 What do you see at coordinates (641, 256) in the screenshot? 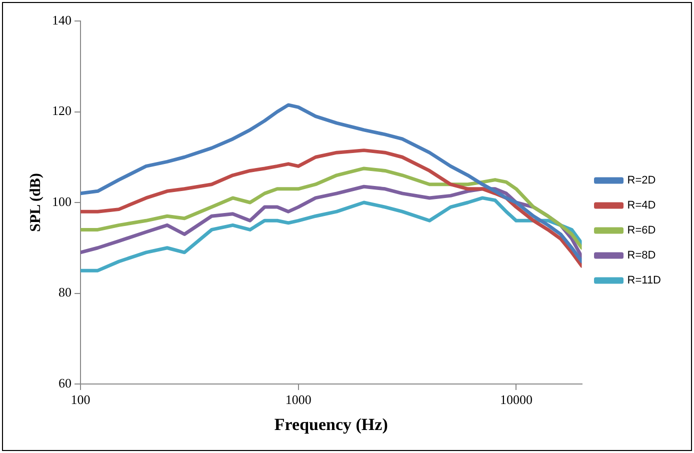
I see `legend-label: R=8D` at bounding box center [641, 256].